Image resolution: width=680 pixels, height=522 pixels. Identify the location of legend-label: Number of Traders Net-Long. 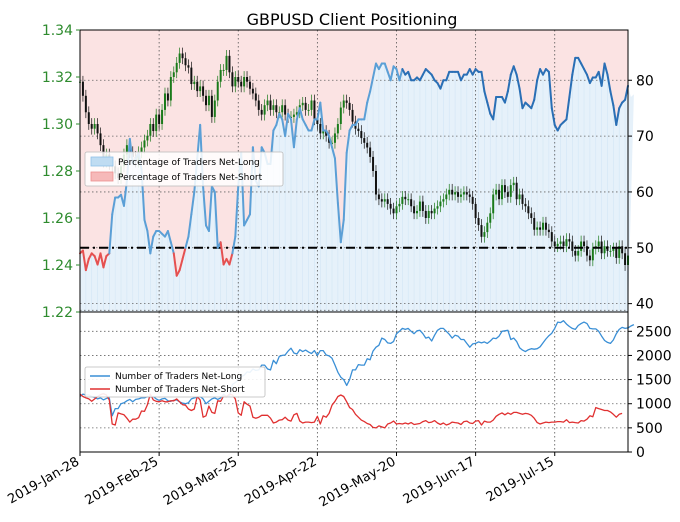
(178, 377).